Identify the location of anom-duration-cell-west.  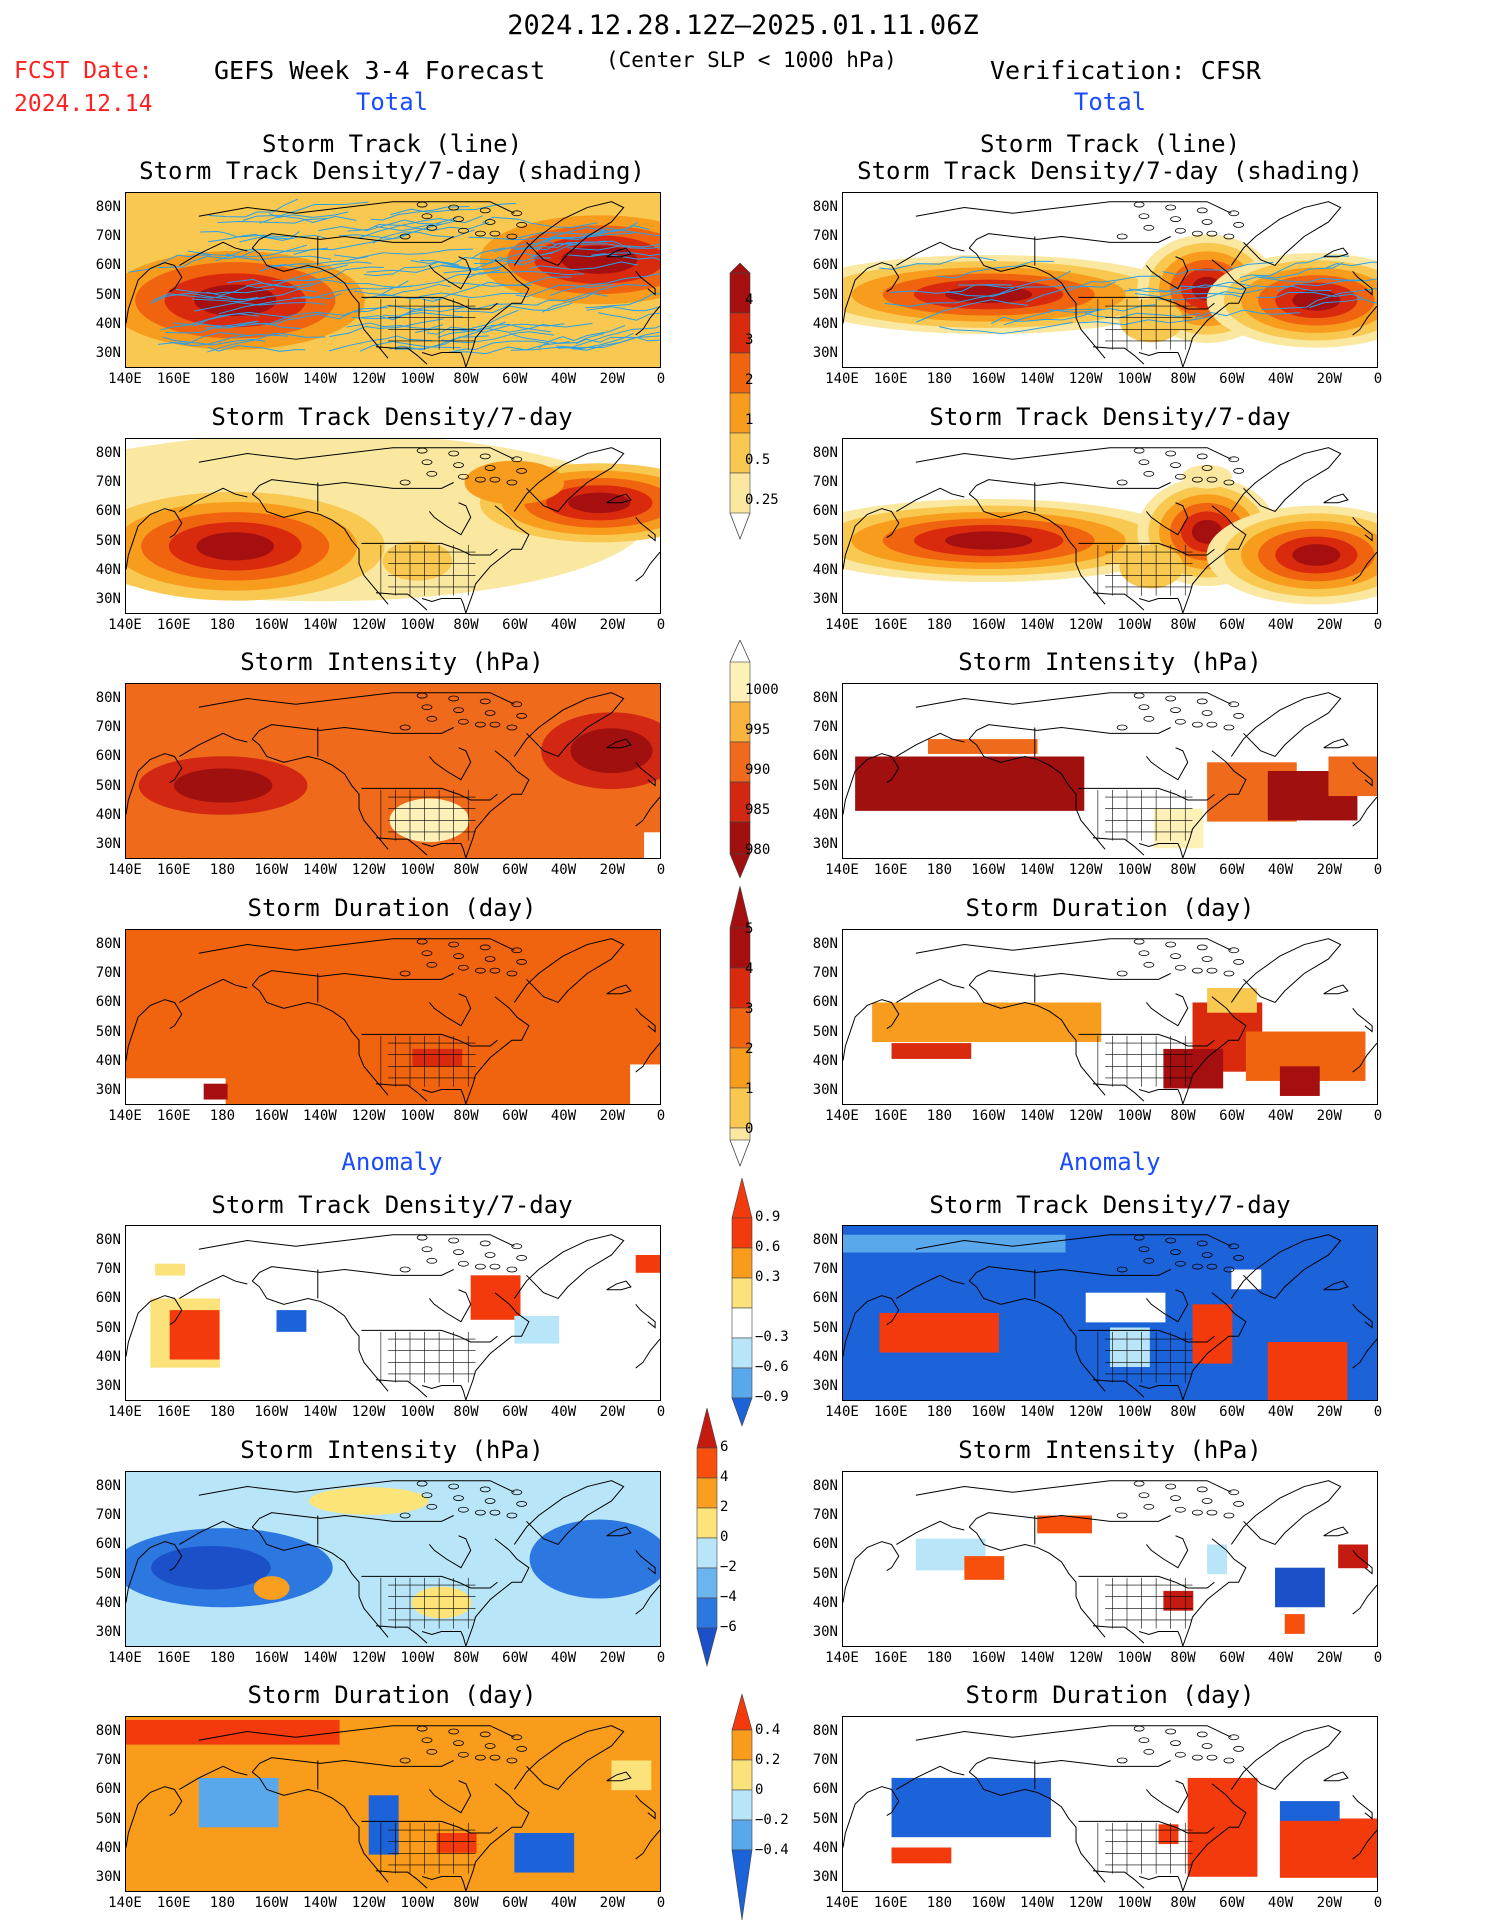
(383, 1825).